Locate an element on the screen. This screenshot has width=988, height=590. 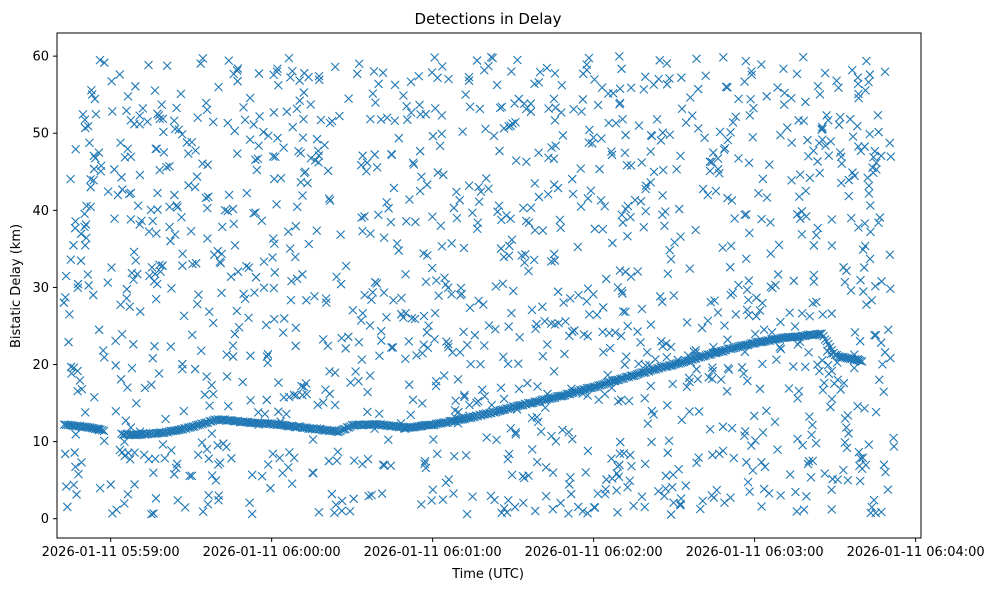
x-tick-label: 2026-01-11 06:00:00 is located at coordinates (272, 552).